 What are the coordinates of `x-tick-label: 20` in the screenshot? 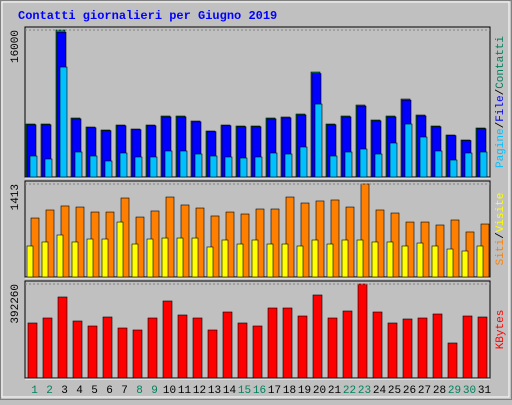 It's located at (319, 391).